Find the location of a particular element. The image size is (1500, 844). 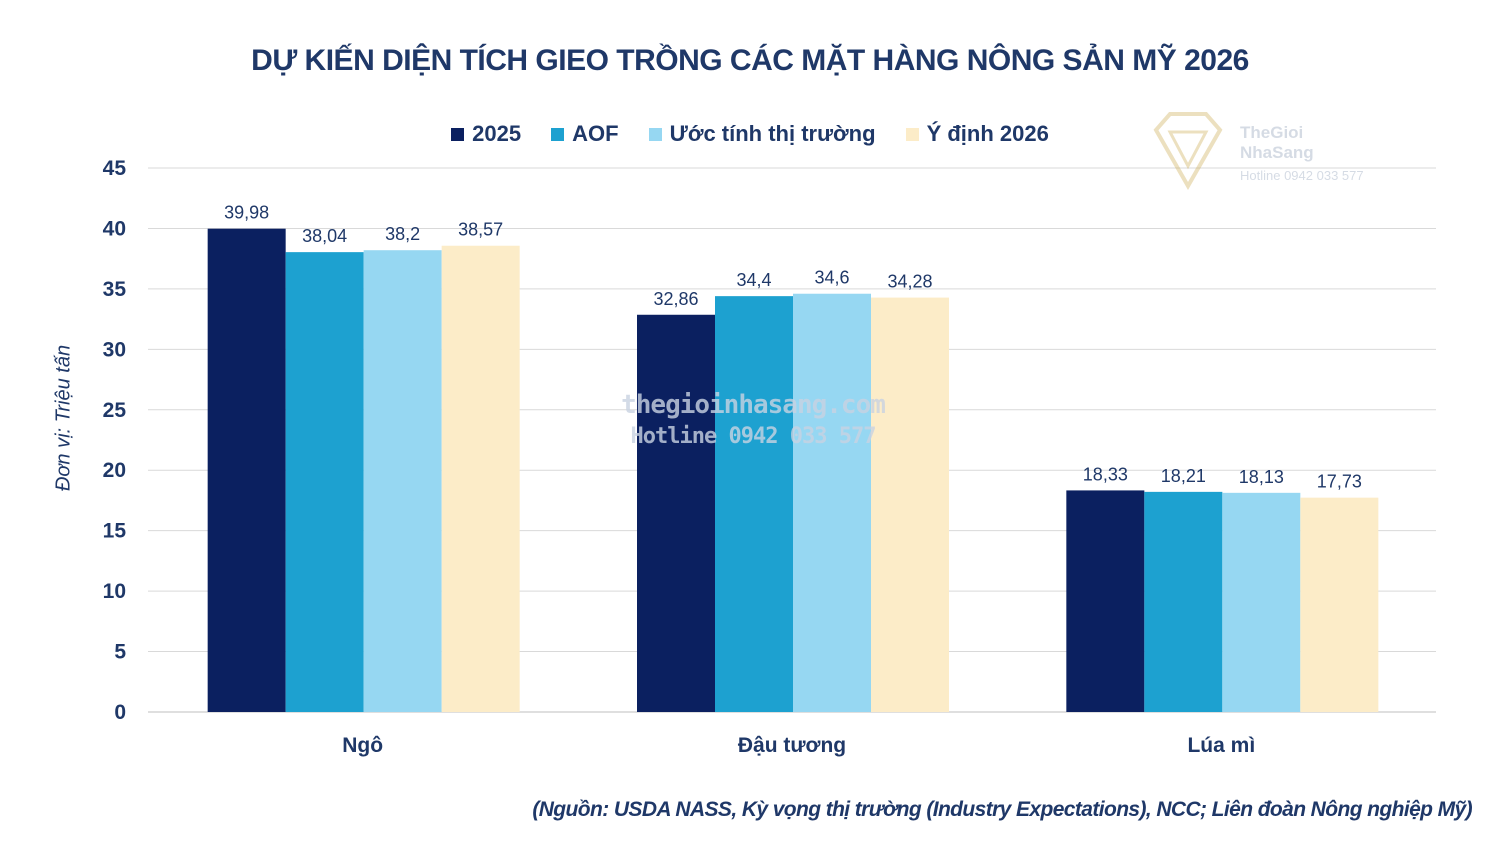

data-label: 38,57 is located at coordinates (480, 230).